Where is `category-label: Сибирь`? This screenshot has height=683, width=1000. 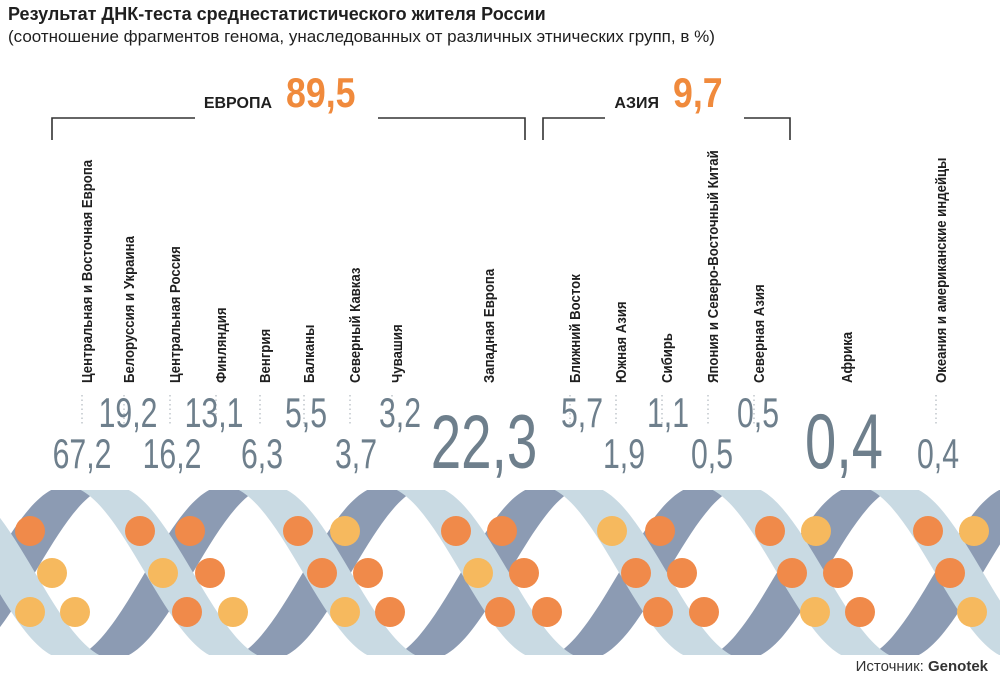 category-label: Сибирь is located at coordinates (666, 358).